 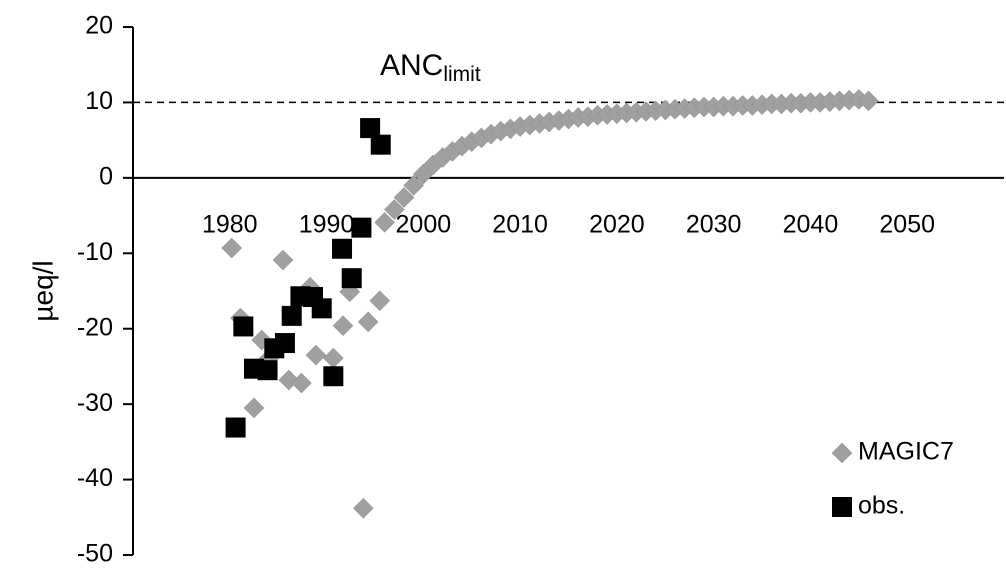 What do you see at coordinates (99, 26) in the screenshot?
I see `y-tick-label: 20` at bounding box center [99, 26].